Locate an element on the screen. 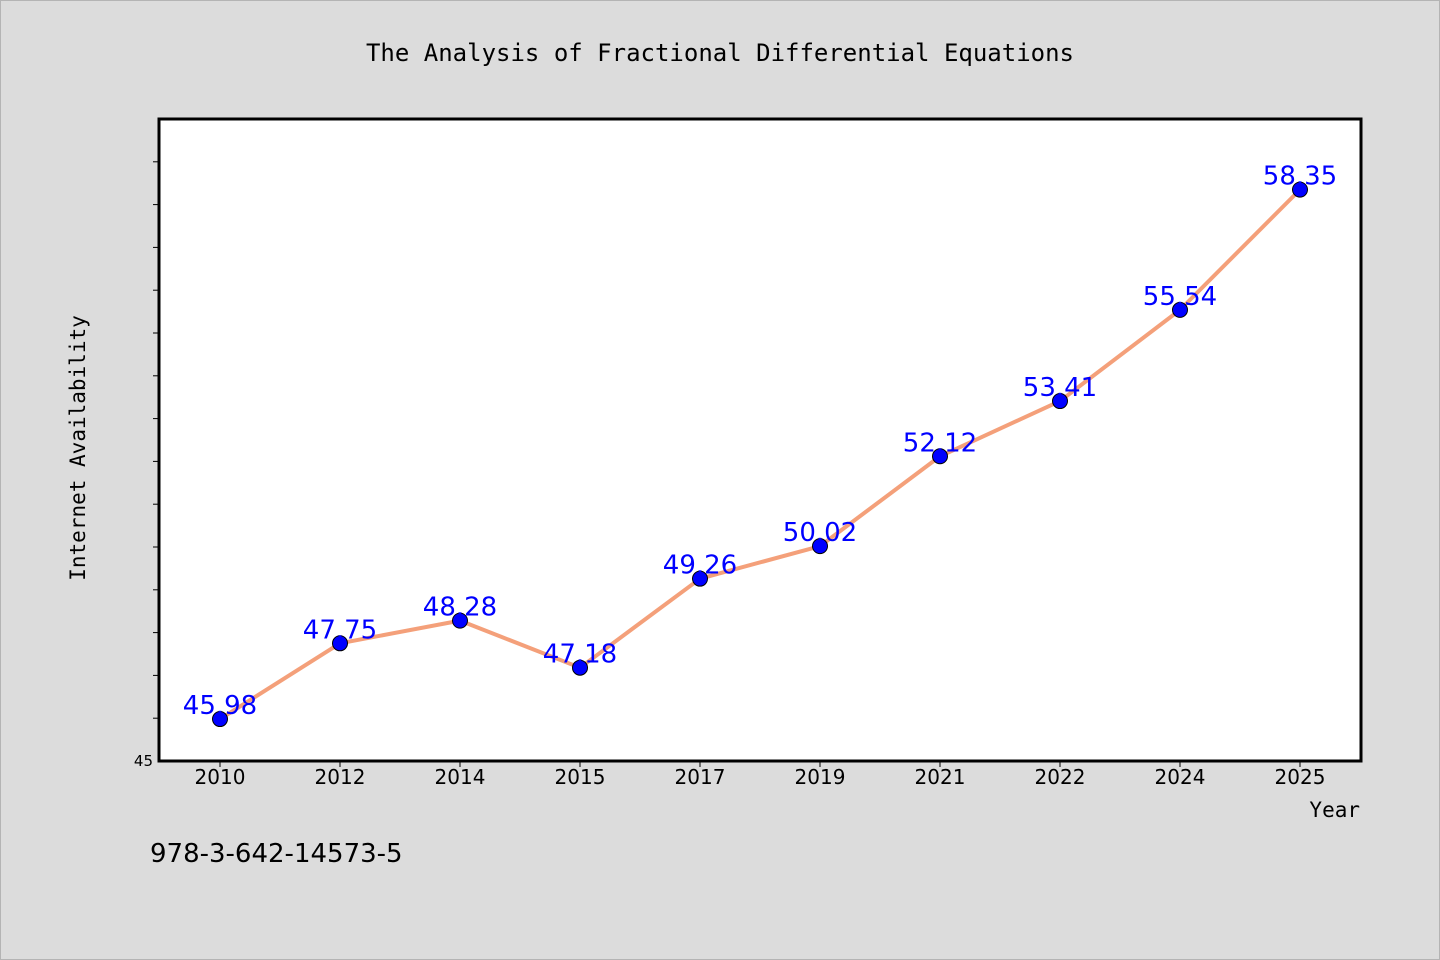 This screenshot has width=1440, height=960. data-label: 52.12 is located at coordinates (940, 443).